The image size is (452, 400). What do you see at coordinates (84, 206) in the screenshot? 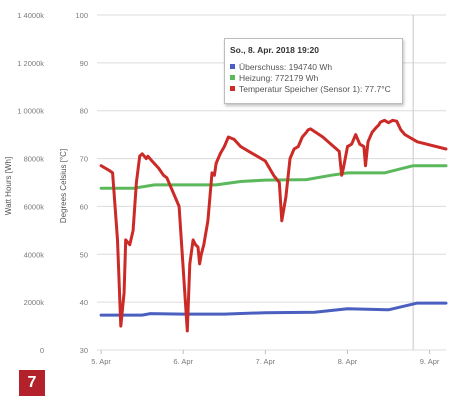
I see `celsius-tick-label: 60` at bounding box center [84, 206].